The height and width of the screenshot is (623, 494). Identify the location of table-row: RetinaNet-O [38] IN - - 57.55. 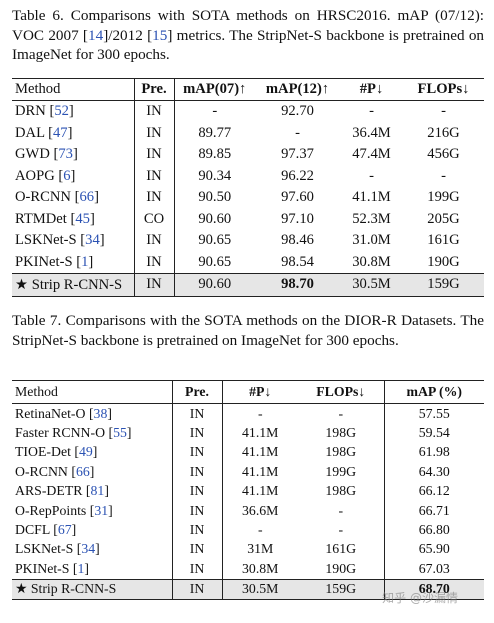
(248, 413).